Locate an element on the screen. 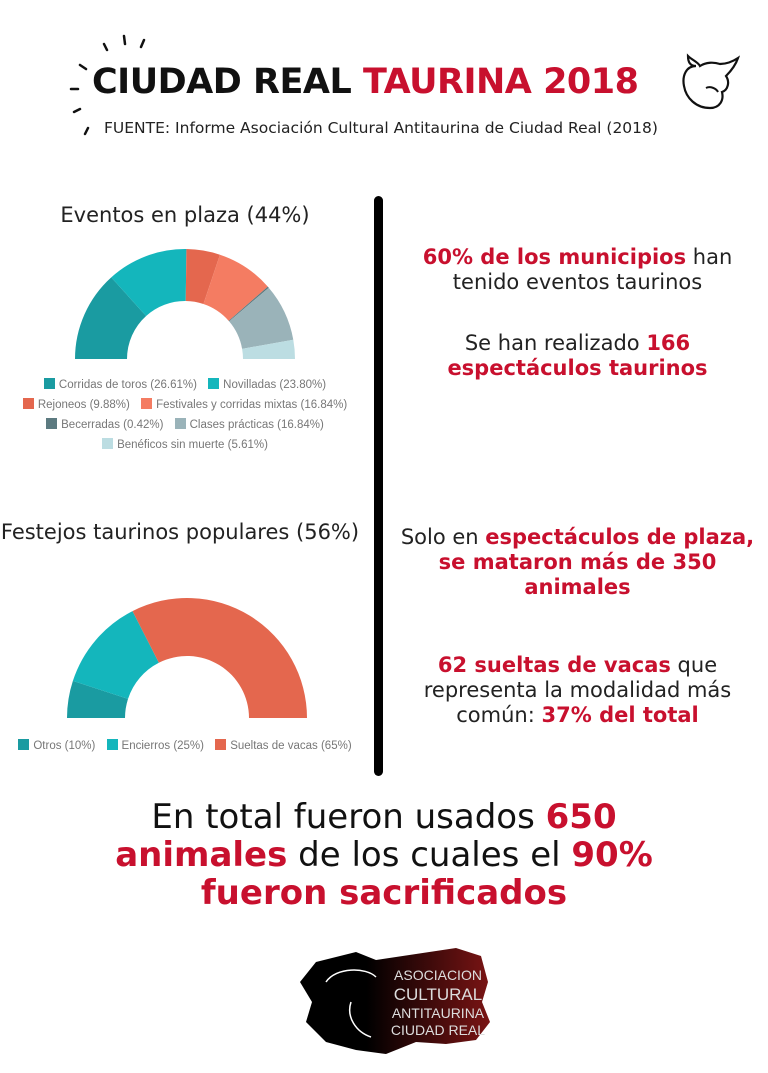 The image size is (768, 1073). legend-item: Sueltas de vacas (65%) is located at coordinates (283, 745).